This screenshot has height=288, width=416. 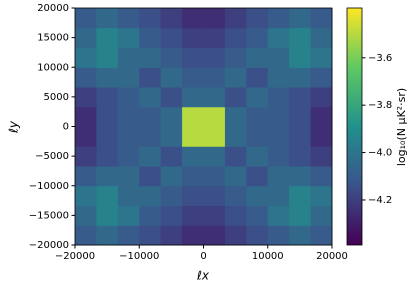 What do you see at coordinates (14, 127) in the screenshot?
I see `y-axis-label: ℓy` at bounding box center [14, 127].